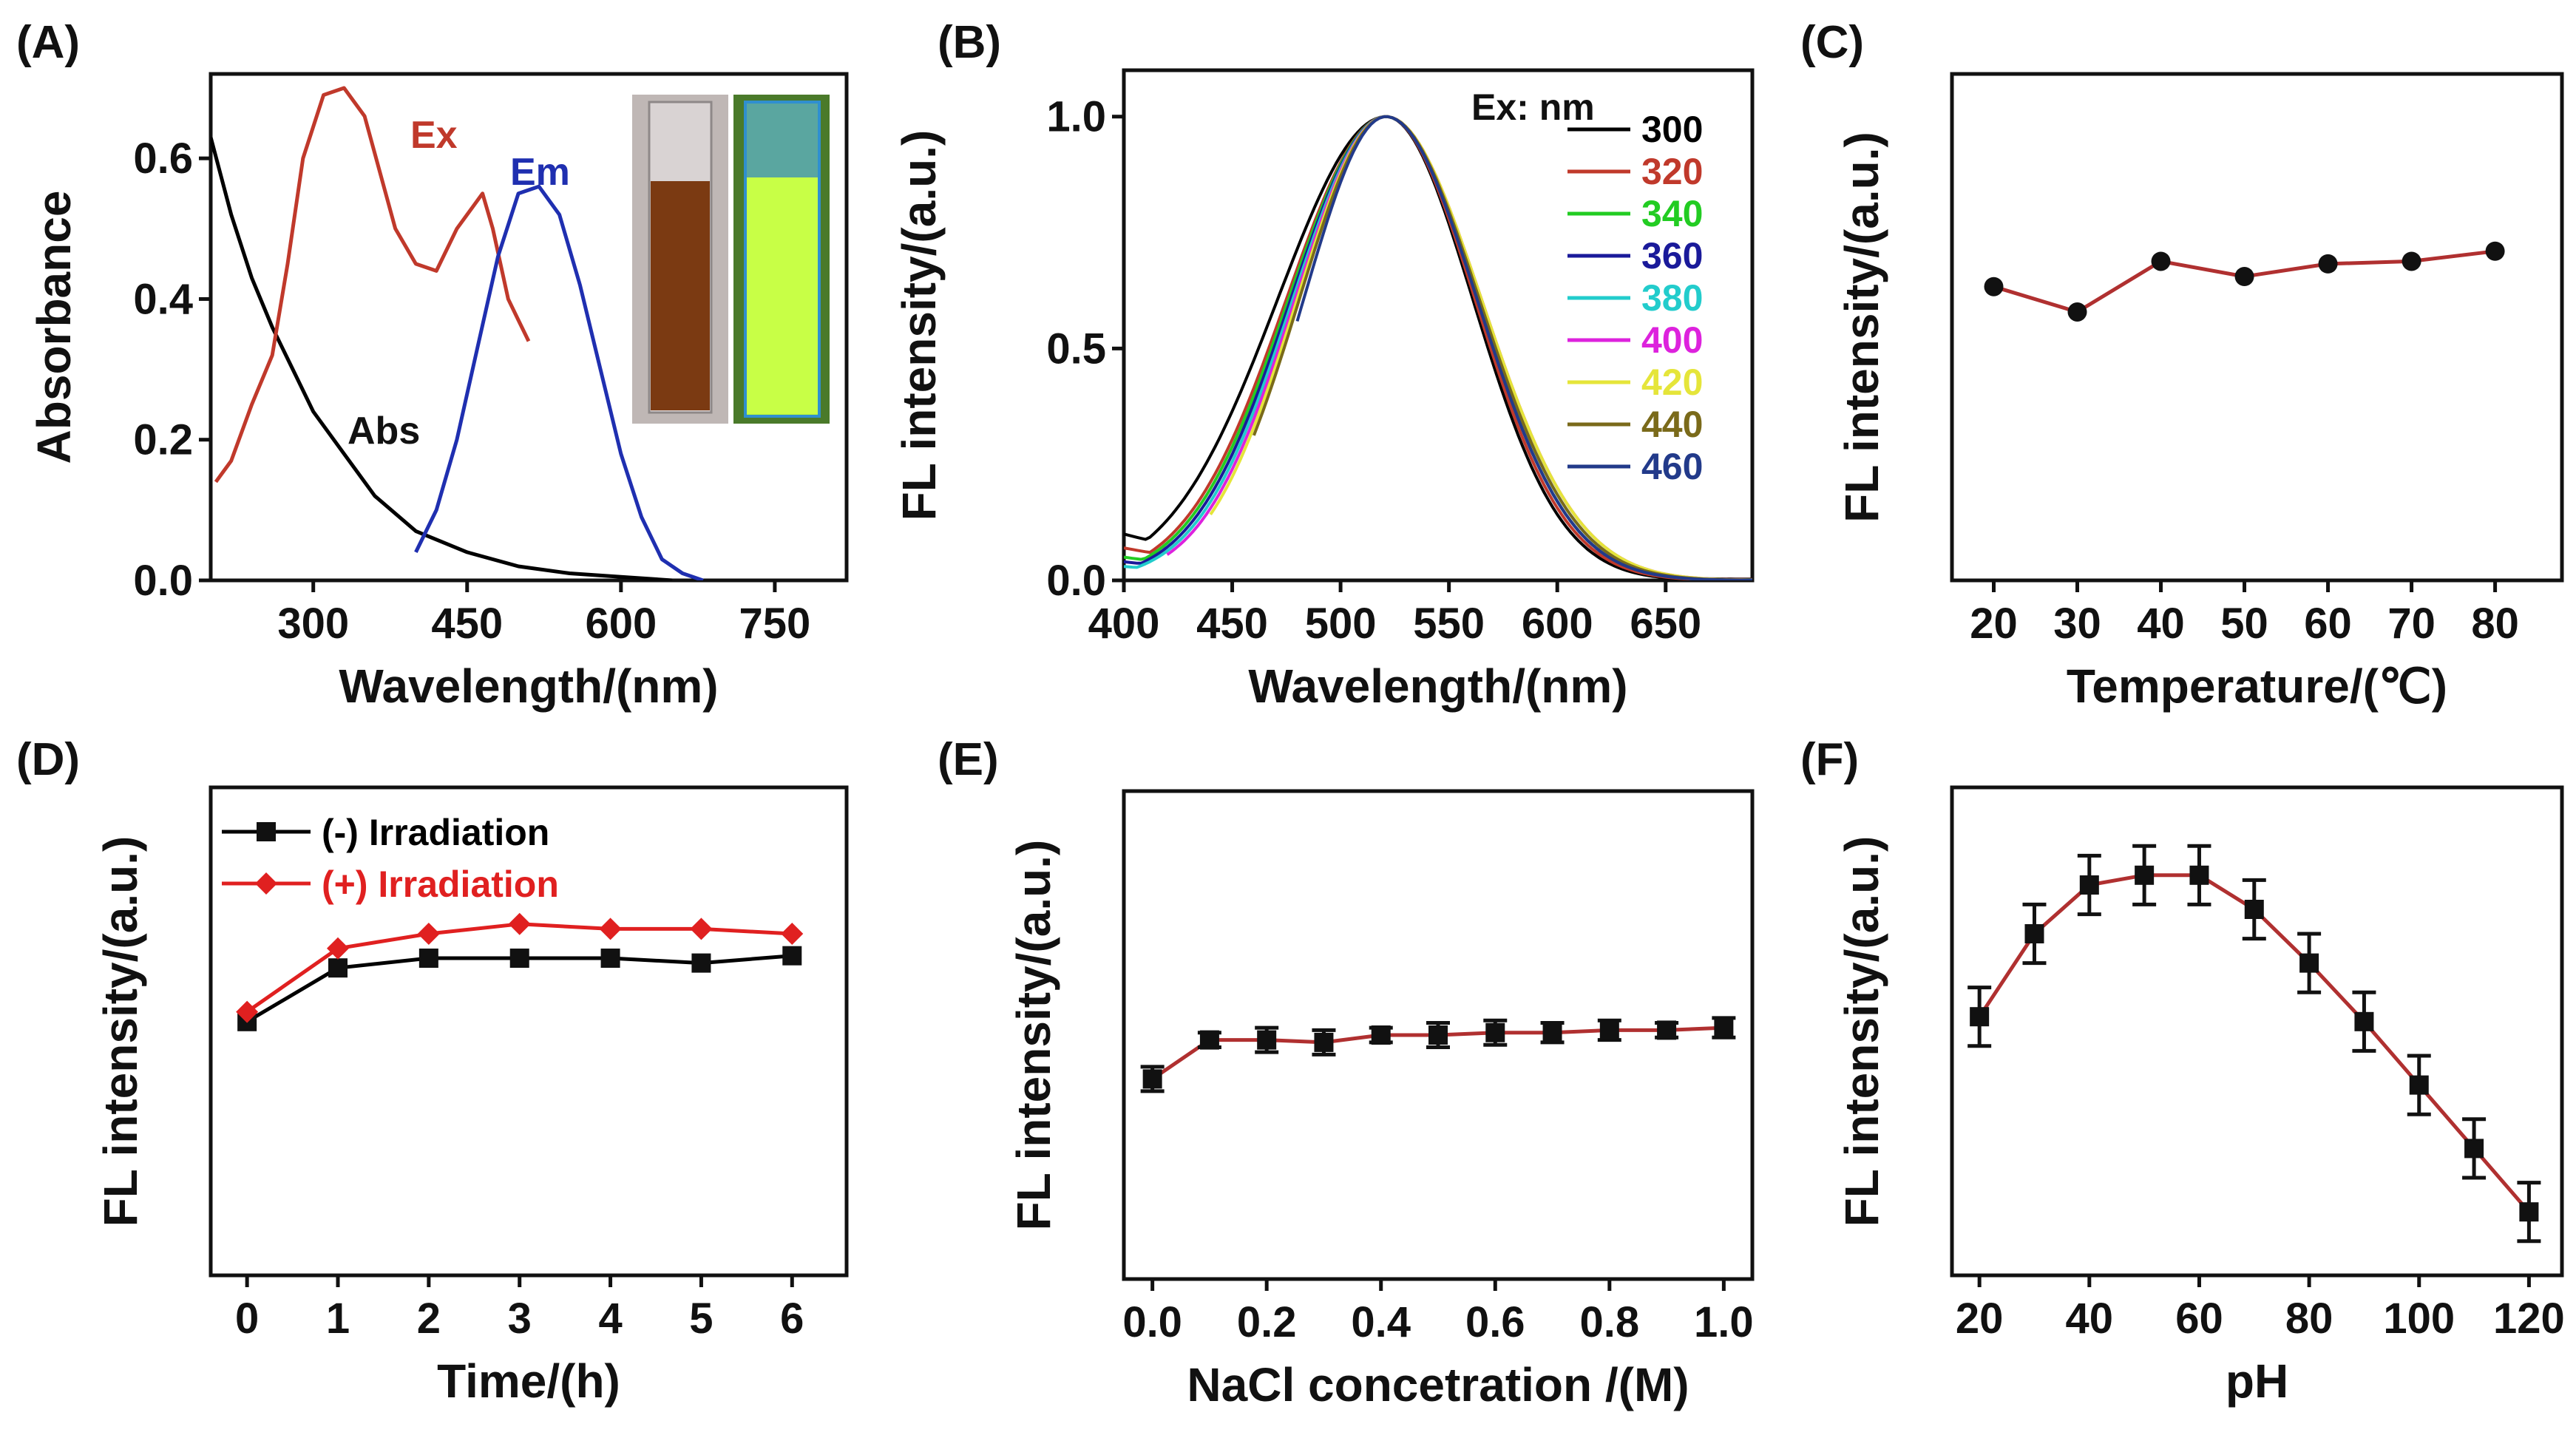  I want to click on x-tick-label: 600, so click(621, 624).